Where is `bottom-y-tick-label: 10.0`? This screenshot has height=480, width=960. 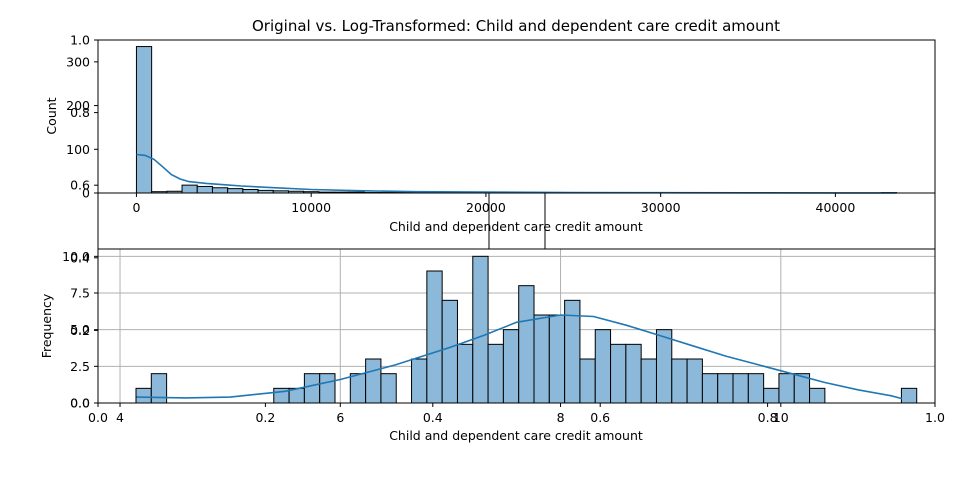
bottom-y-tick-label: 10.0 is located at coordinates (76, 256).